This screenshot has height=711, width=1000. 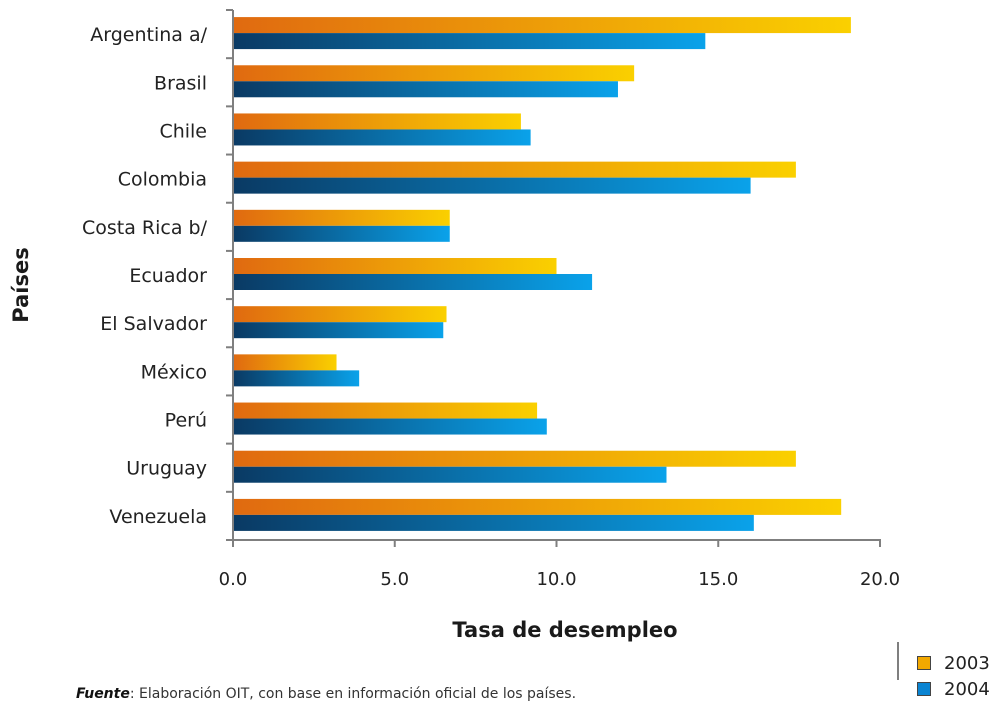 What do you see at coordinates (166, 469) in the screenshot?
I see `category-label: Uruguay` at bounding box center [166, 469].